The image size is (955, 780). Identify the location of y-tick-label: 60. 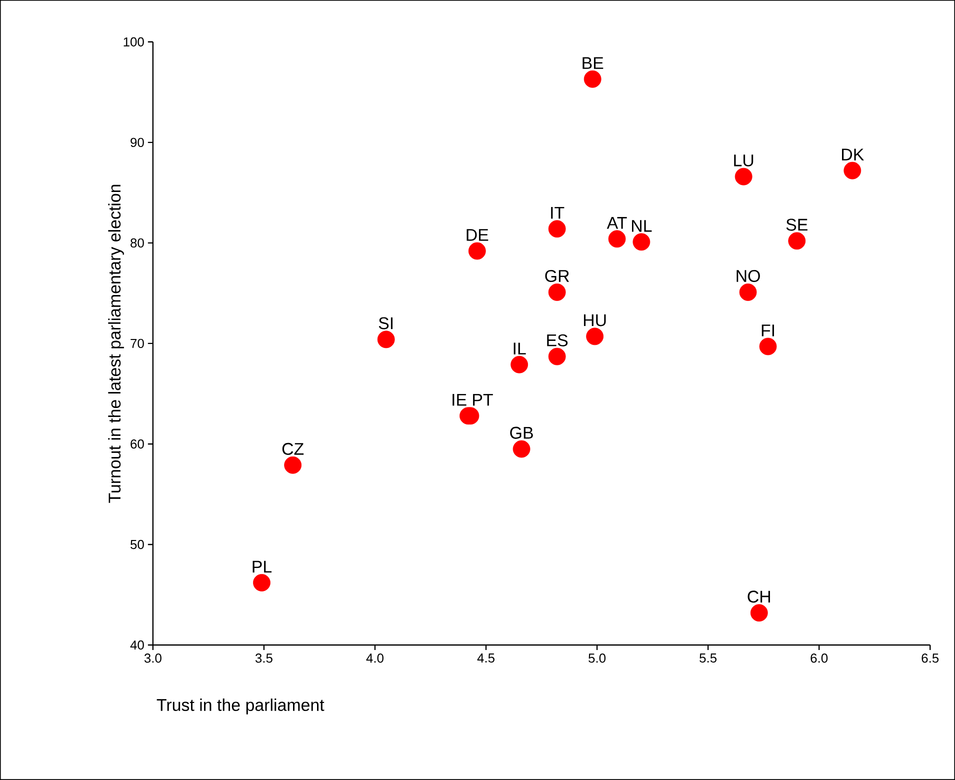
(137, 444).